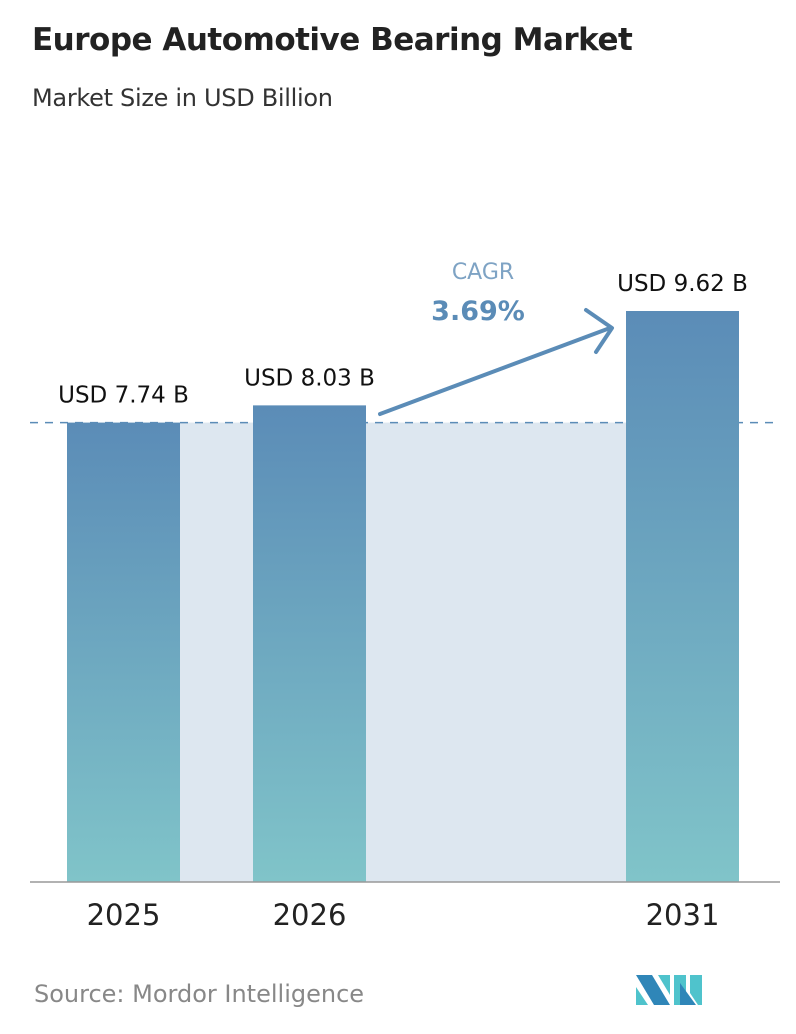 The width and height of the screenshot is (796, 1034). What do you see at coordinates (123, 652) in the screenshot?
I see `bar-2025` at bounding box center [123, 652].